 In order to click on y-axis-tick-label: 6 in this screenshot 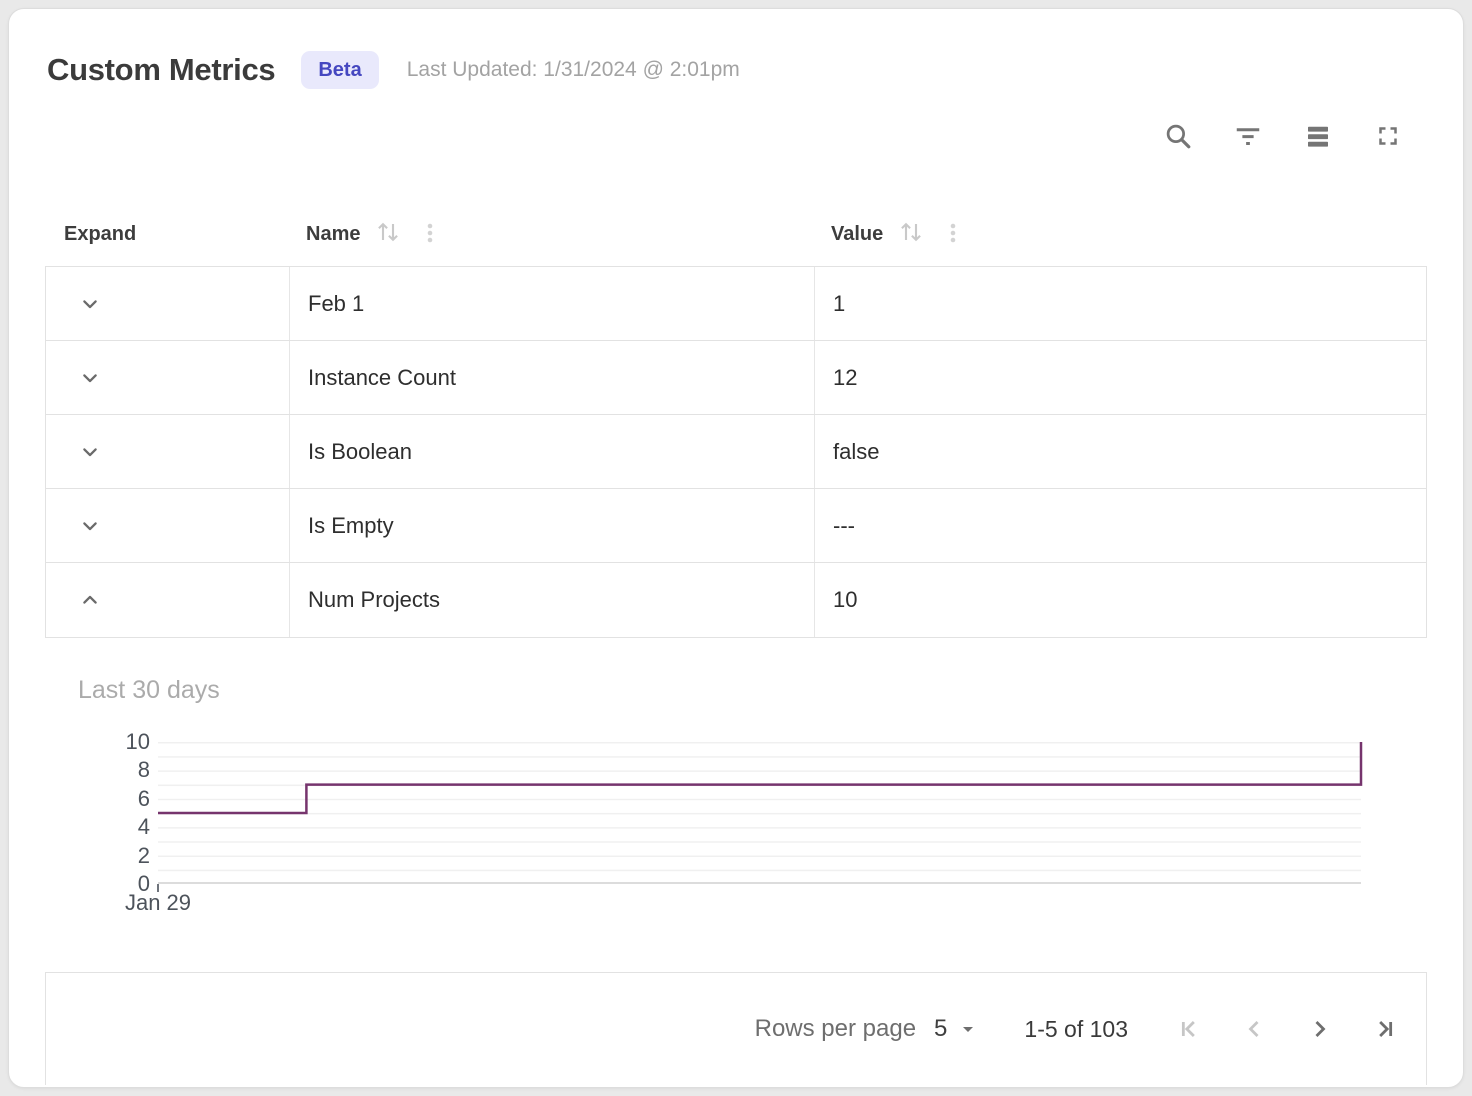, I will do `click(143, 798)`.